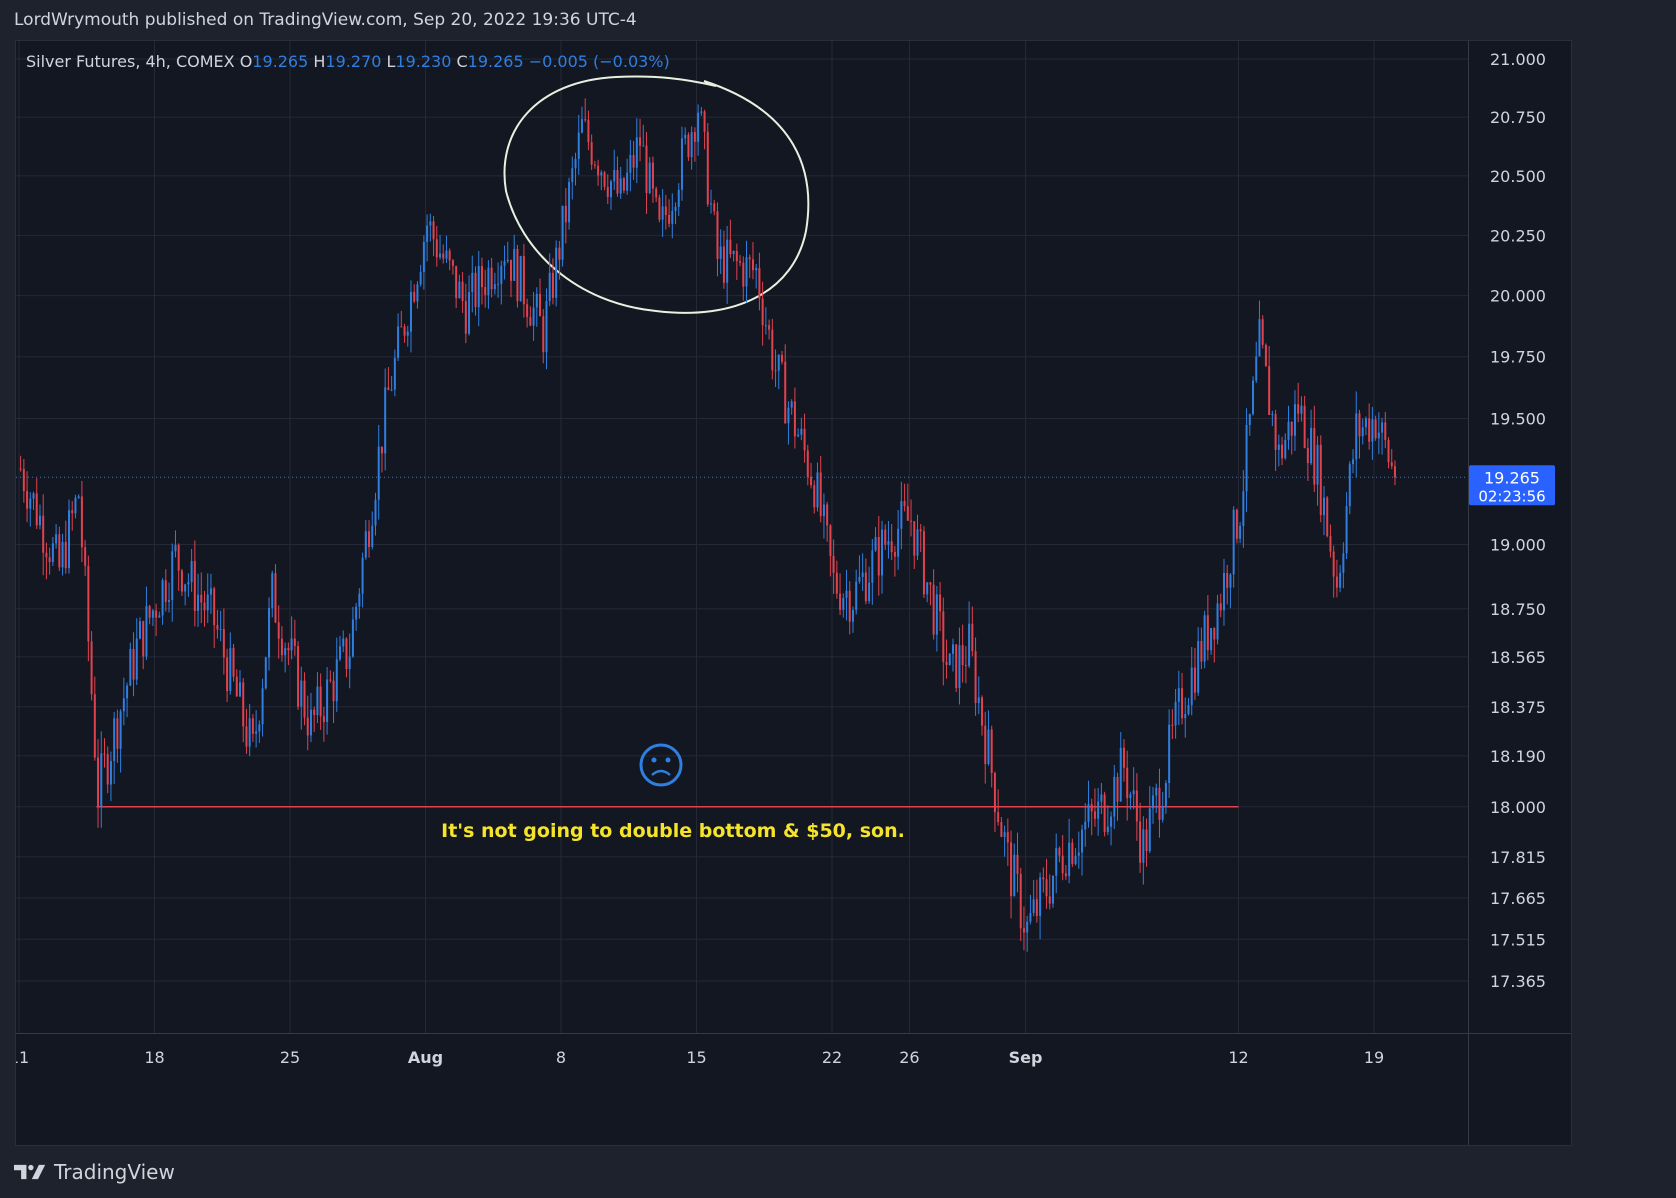 The height and width of the screenshot is (1198, 1676). Describe the element at coordinates (1026, 1057) in the screenshot. I see `x-tick-label: Sep` at that location.